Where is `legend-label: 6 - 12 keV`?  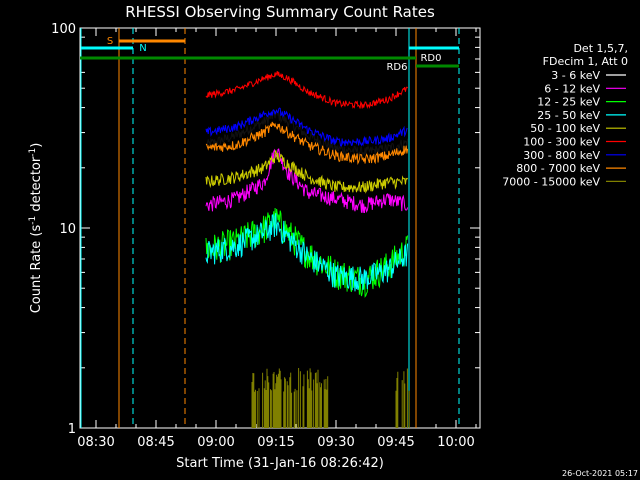
legend-label: 6 - 12 keV is located at coordinates (572, 88).